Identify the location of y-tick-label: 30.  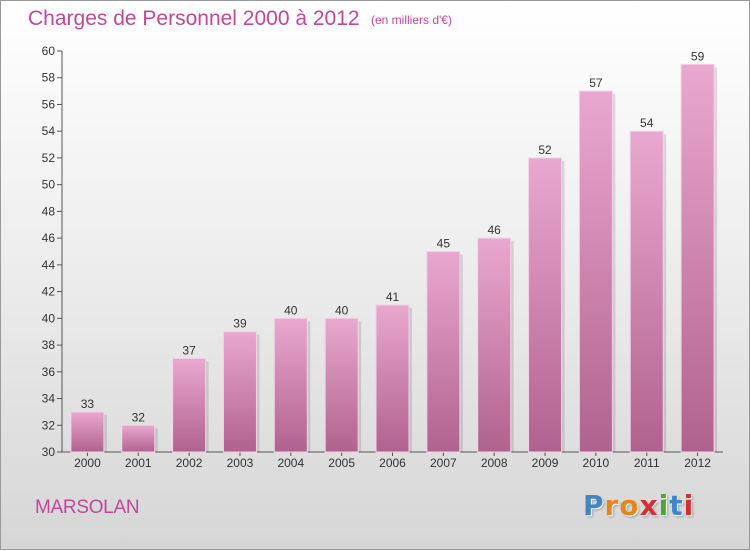
(49, 452).